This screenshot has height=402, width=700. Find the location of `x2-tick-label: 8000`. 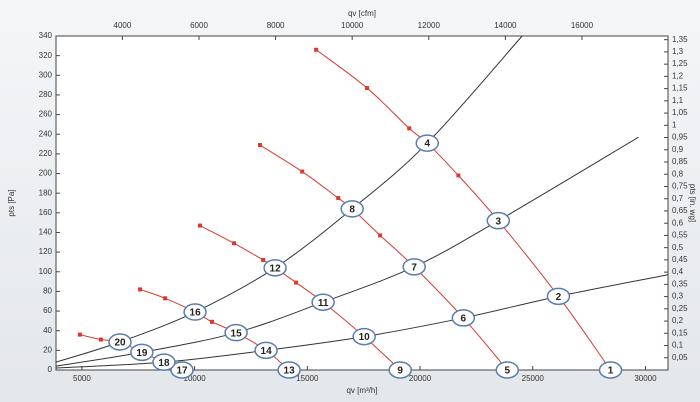

x2-tick-label: 8000 is located at coordinates (276, 25).